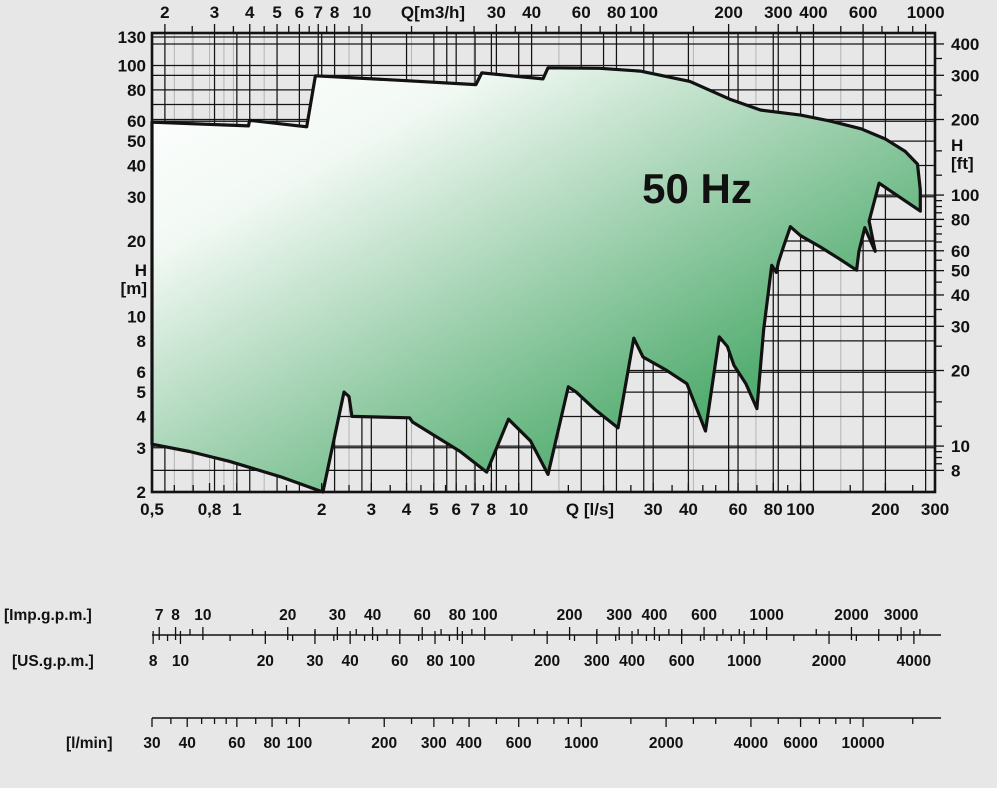 The image size is (997, 788). Describe the element at coordinates (960, 326) in the screenshot. I see `right-axis-tick-label: 30` at that location.